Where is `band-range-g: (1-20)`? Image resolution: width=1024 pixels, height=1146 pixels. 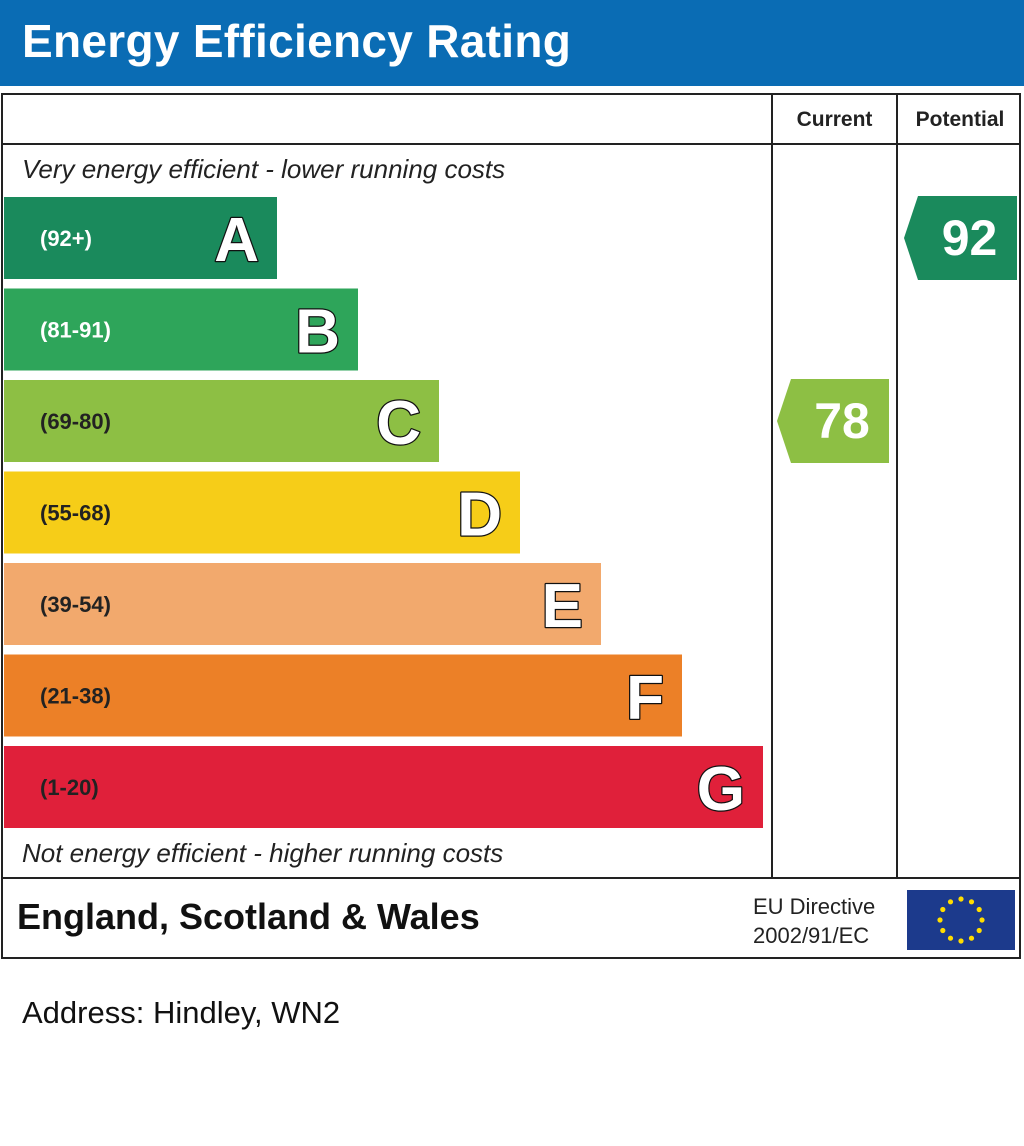 band-range-g: (1-20) is located at coordinates (69, 787).